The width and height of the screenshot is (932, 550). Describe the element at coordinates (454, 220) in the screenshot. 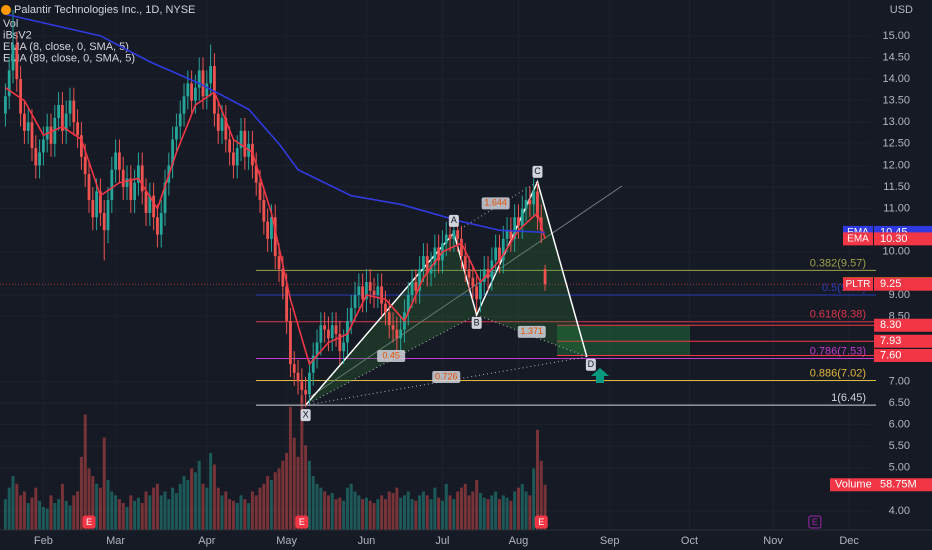

I see `point-label: A` at that location.